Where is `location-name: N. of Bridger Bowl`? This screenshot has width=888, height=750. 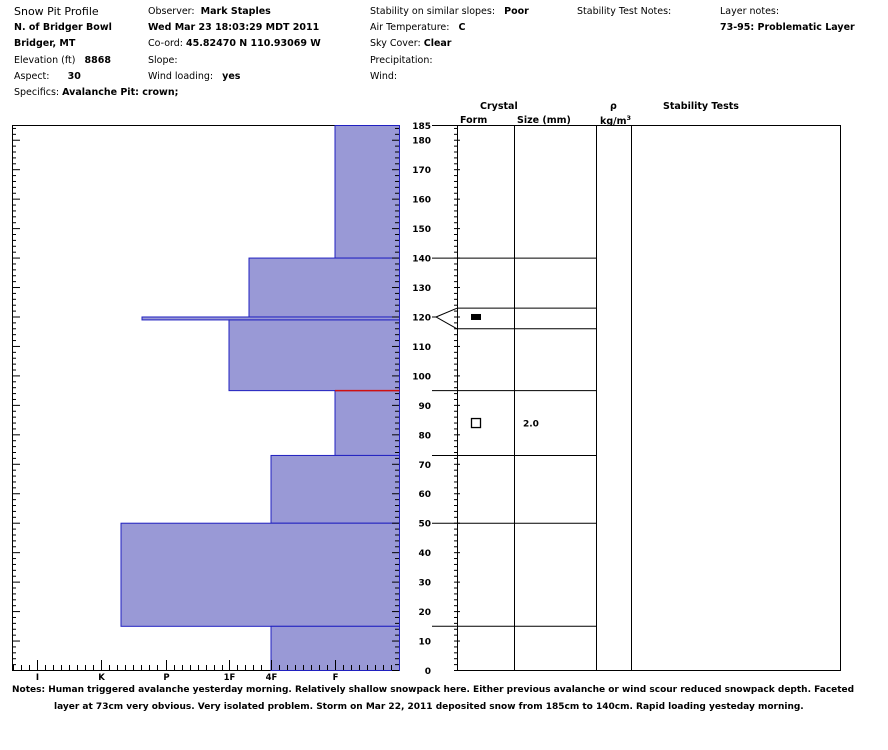
location-name: N. of Bridger Bowl is located at coordinates (63, 28).